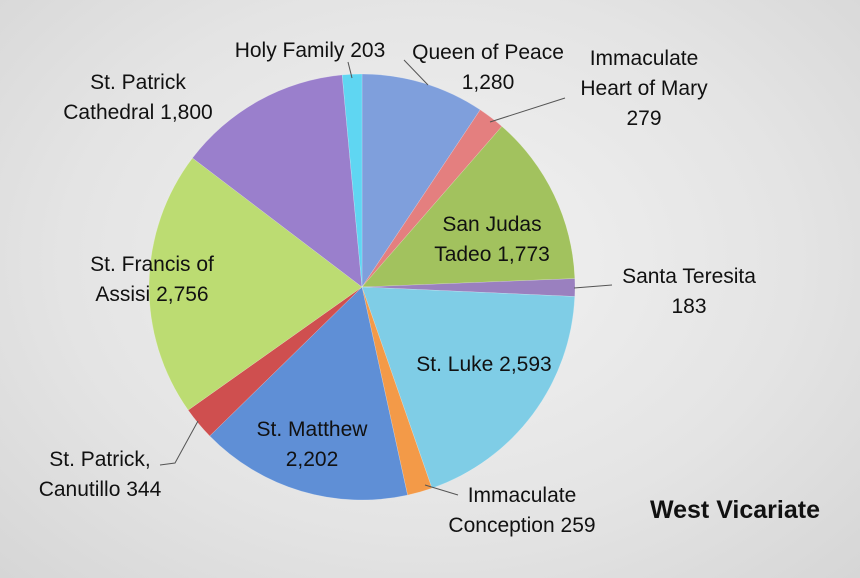  I want to click on value-label: 279, so click(644, 118).